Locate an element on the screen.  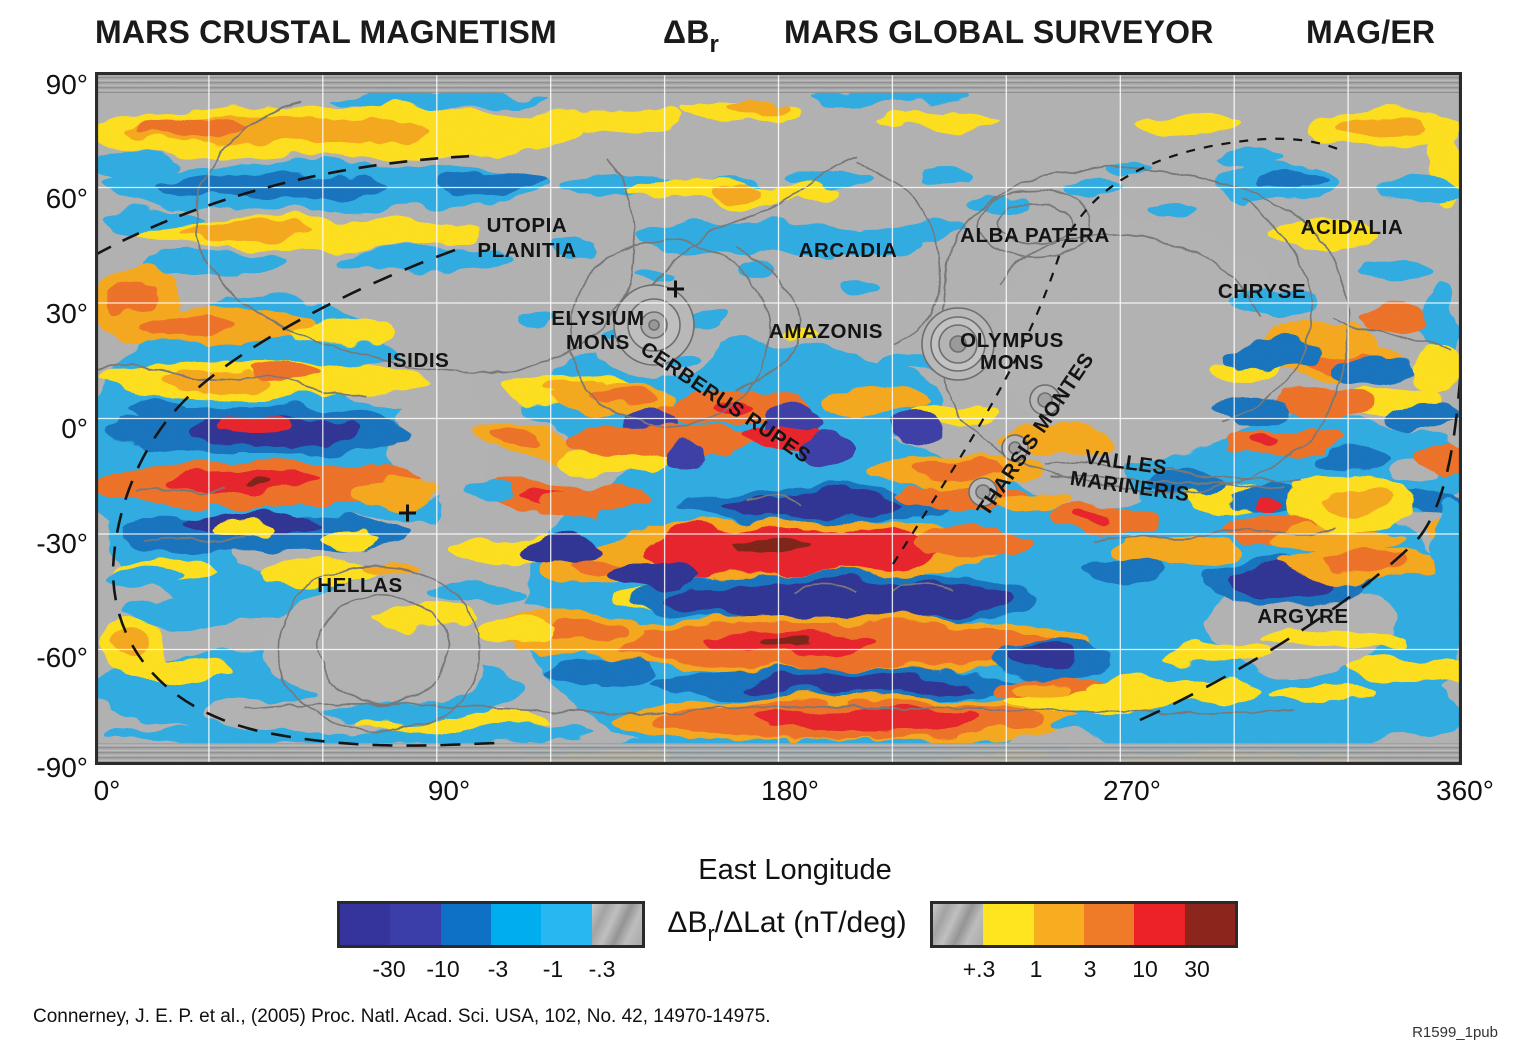
colorbar-negative is located at coordinates (491, 924).